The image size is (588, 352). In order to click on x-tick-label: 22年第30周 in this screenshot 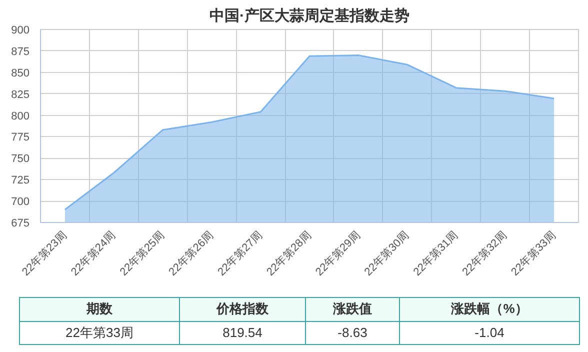, I will do `click(387, 253)`.